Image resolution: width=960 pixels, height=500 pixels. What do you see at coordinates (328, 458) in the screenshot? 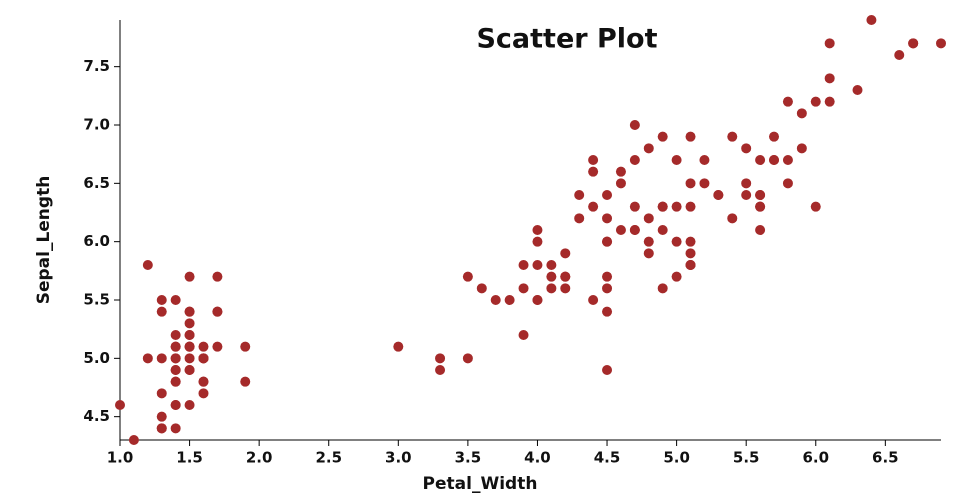
I see `x-tick-label: 2.5` at bounding box center [328, 458].